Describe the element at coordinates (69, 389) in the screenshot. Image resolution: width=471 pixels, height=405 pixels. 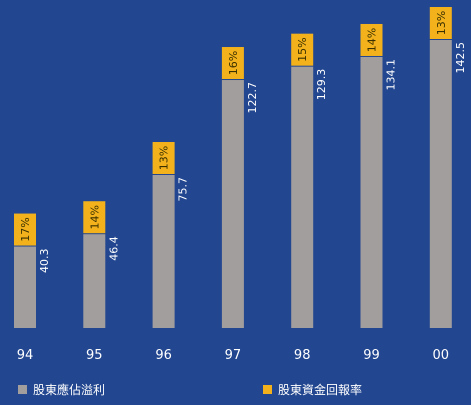
I see `legend-label-profit: 股東應佔溢利` at that location.